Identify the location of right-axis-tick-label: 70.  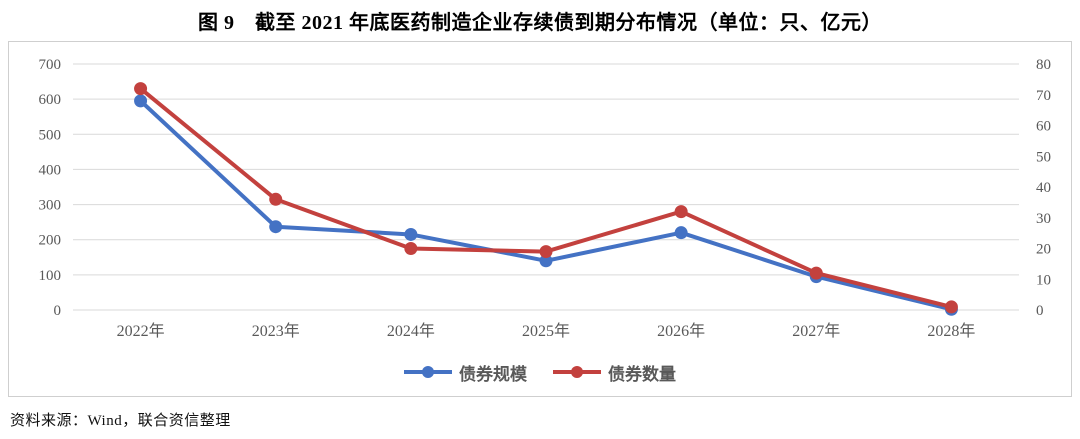
(1043, 96).